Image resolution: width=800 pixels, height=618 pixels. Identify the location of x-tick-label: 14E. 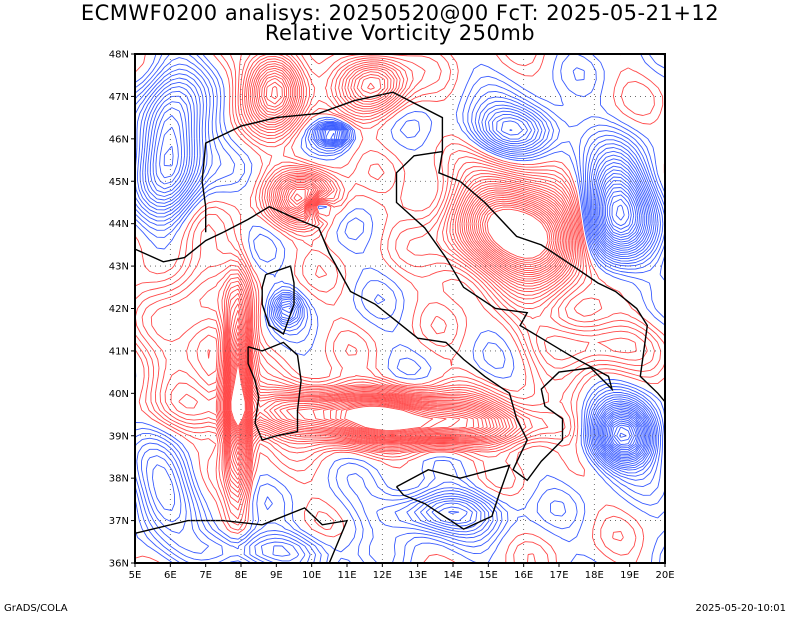
(452, 575).